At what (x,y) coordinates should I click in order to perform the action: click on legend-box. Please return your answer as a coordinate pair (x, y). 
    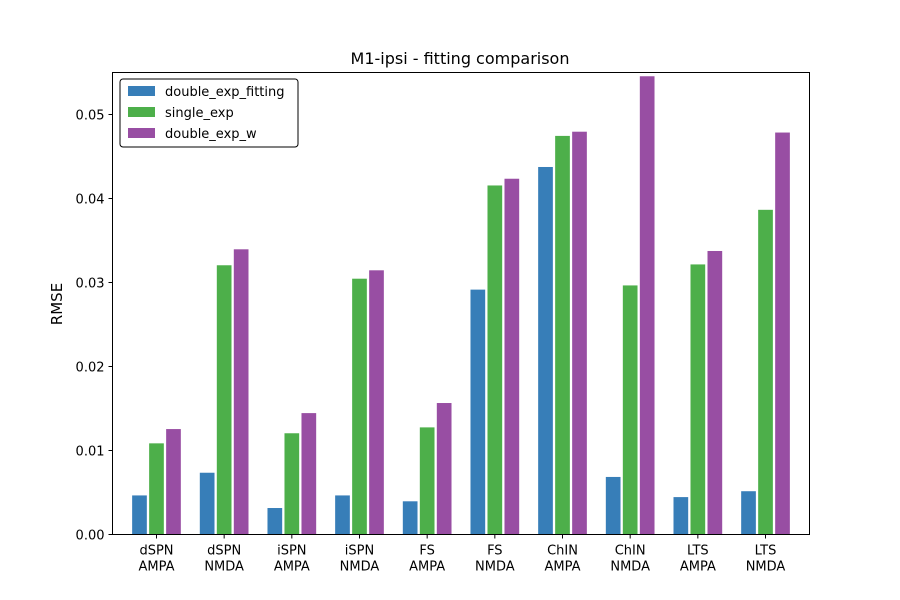
    Looking at the image, I should click on (209, 113).